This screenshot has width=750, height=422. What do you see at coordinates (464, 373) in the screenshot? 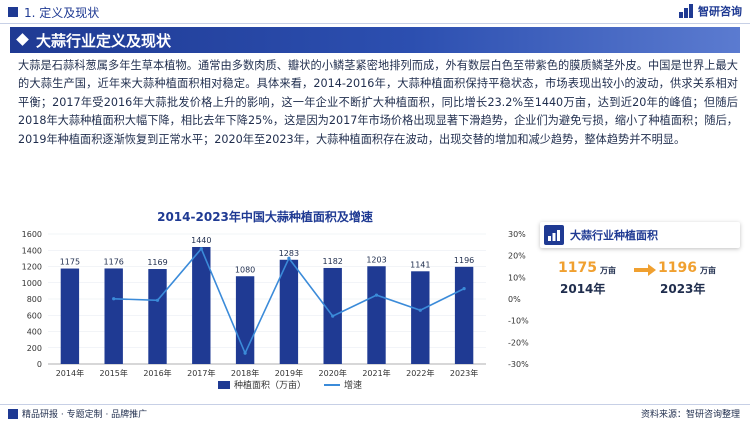
I see `x-tick-label: 2023年` at bounding box center [464, 373].